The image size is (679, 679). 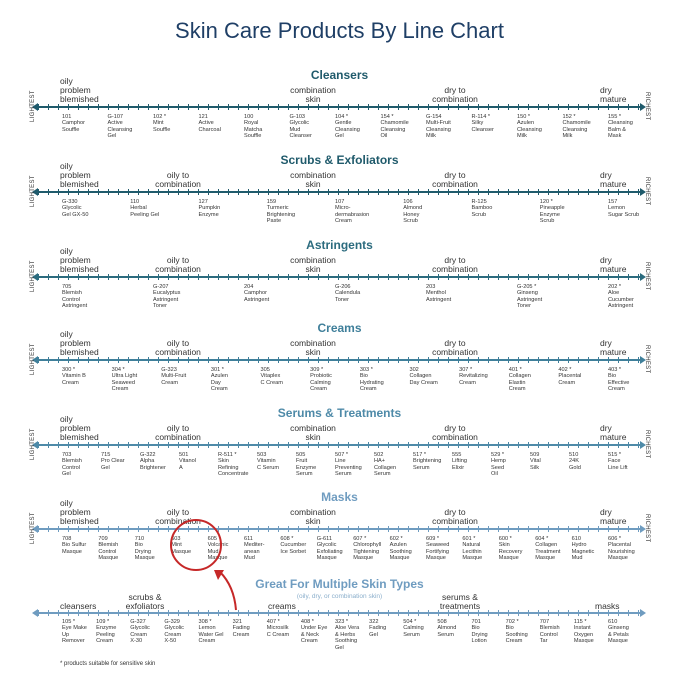 I want to click on product-label: 715 Pro Clear Gel, so click(x=113, y=461).